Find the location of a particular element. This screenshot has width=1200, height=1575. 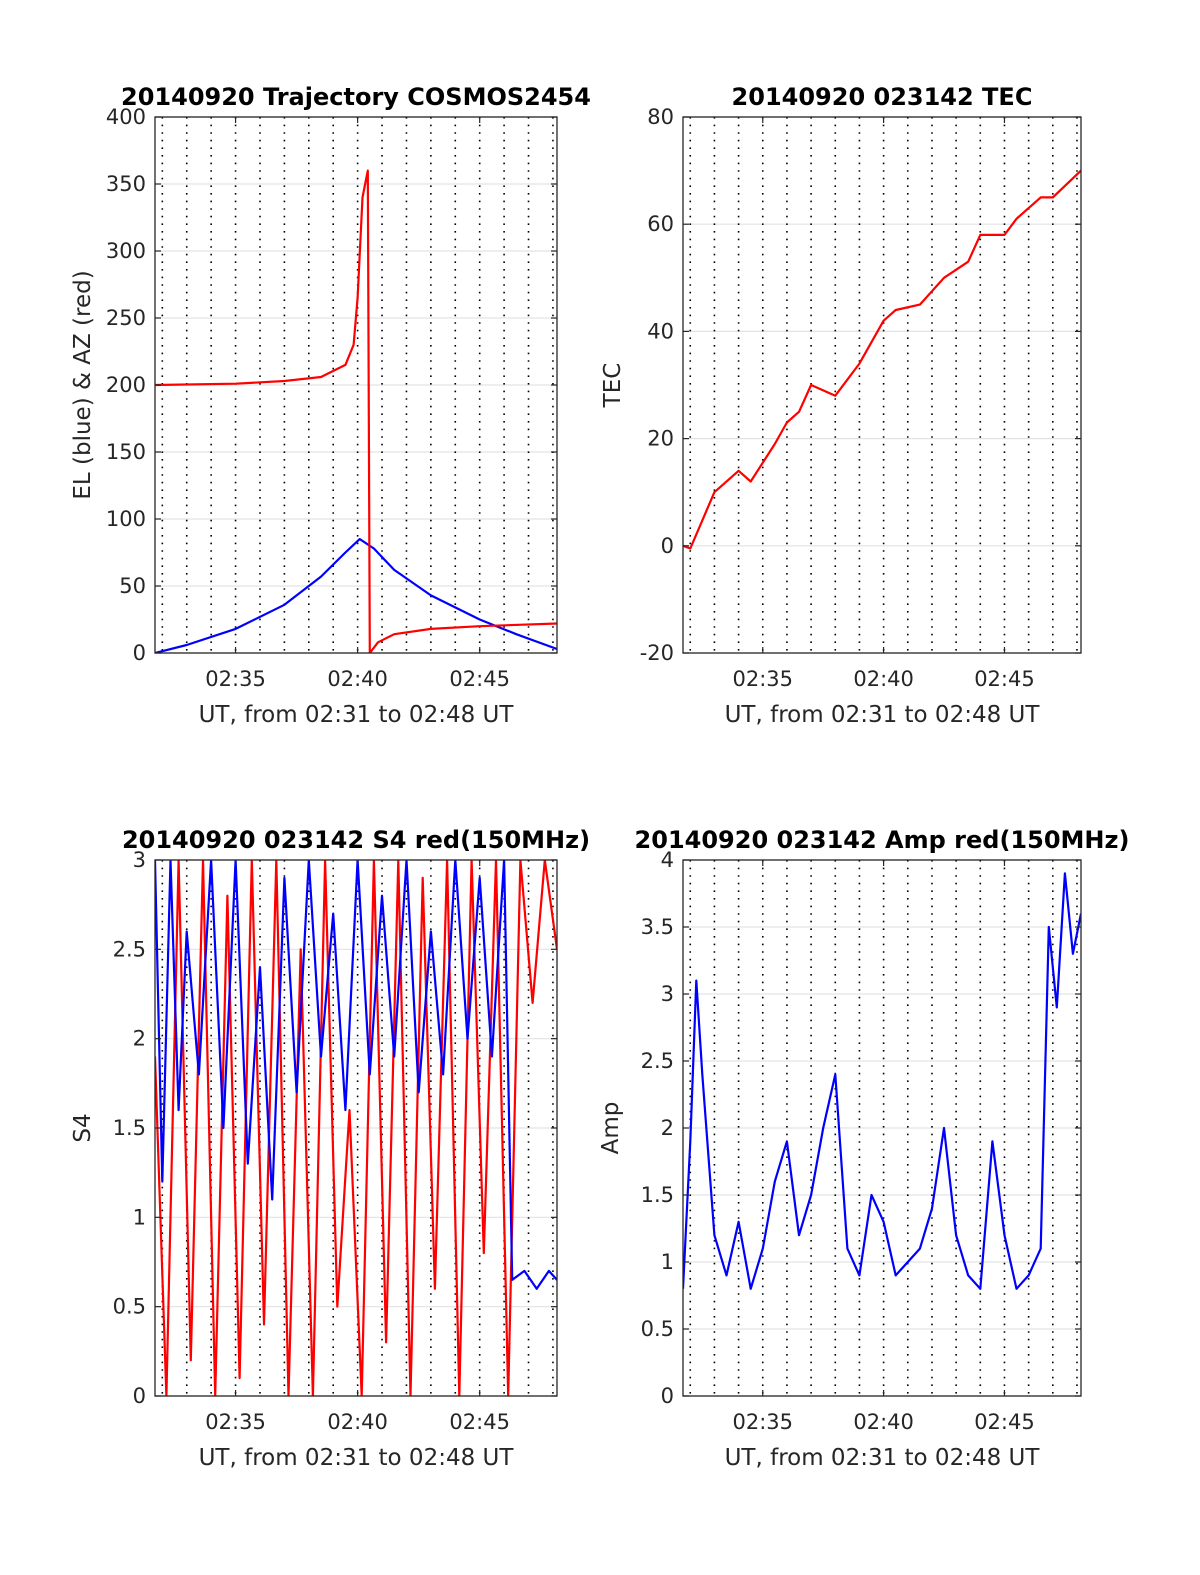

y-tick-label: 80 is located at coordinates (660, 117).